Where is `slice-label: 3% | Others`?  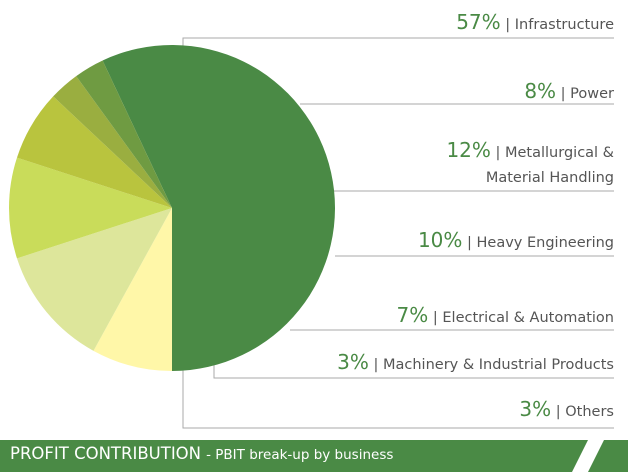
slice-label: 3% | Others is located at coordinates (566, 411).